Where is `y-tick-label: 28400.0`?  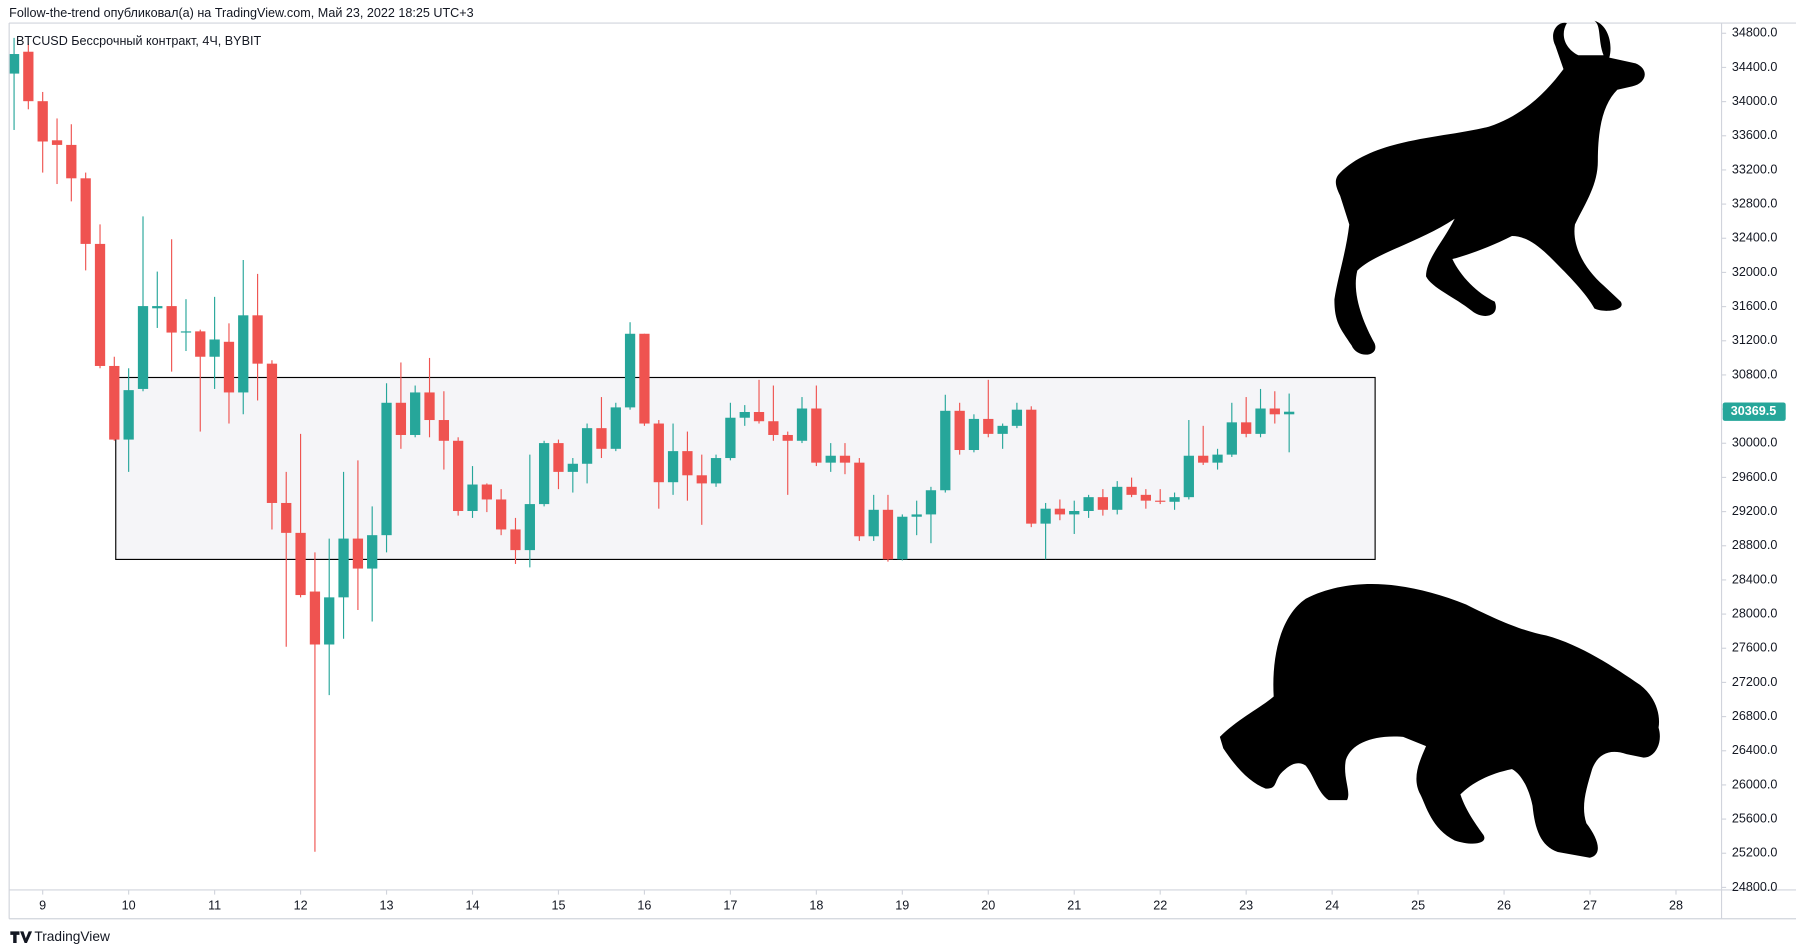
y-tick-label: 28400.0 is located at coordinates (1755, 579).